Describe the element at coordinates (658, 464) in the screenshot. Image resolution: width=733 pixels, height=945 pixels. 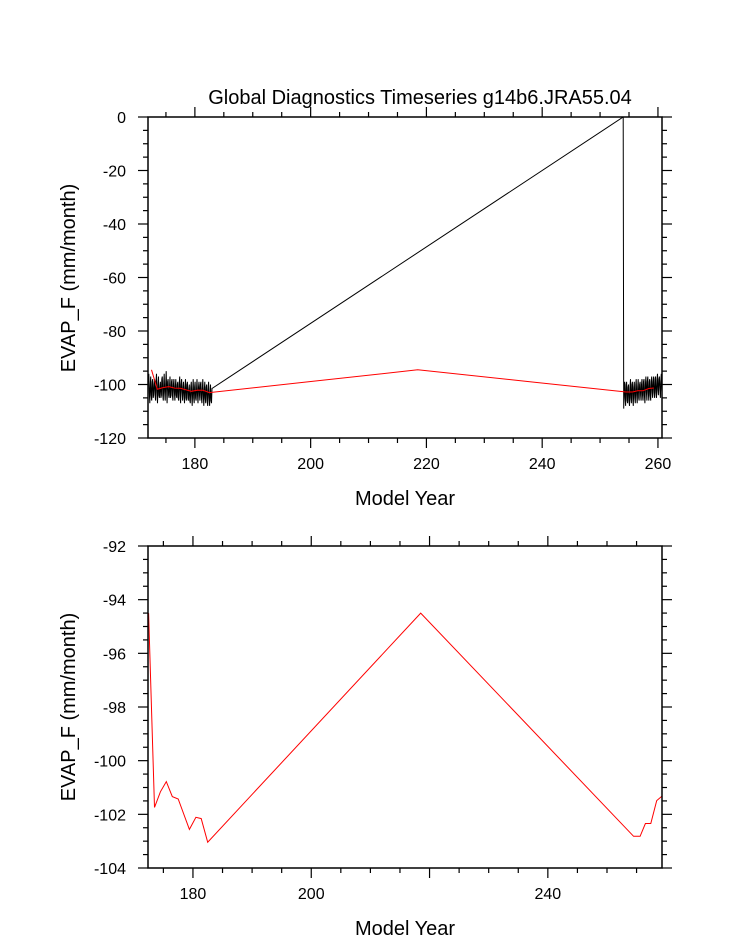
I see `x-tick-label: 260` at that location.